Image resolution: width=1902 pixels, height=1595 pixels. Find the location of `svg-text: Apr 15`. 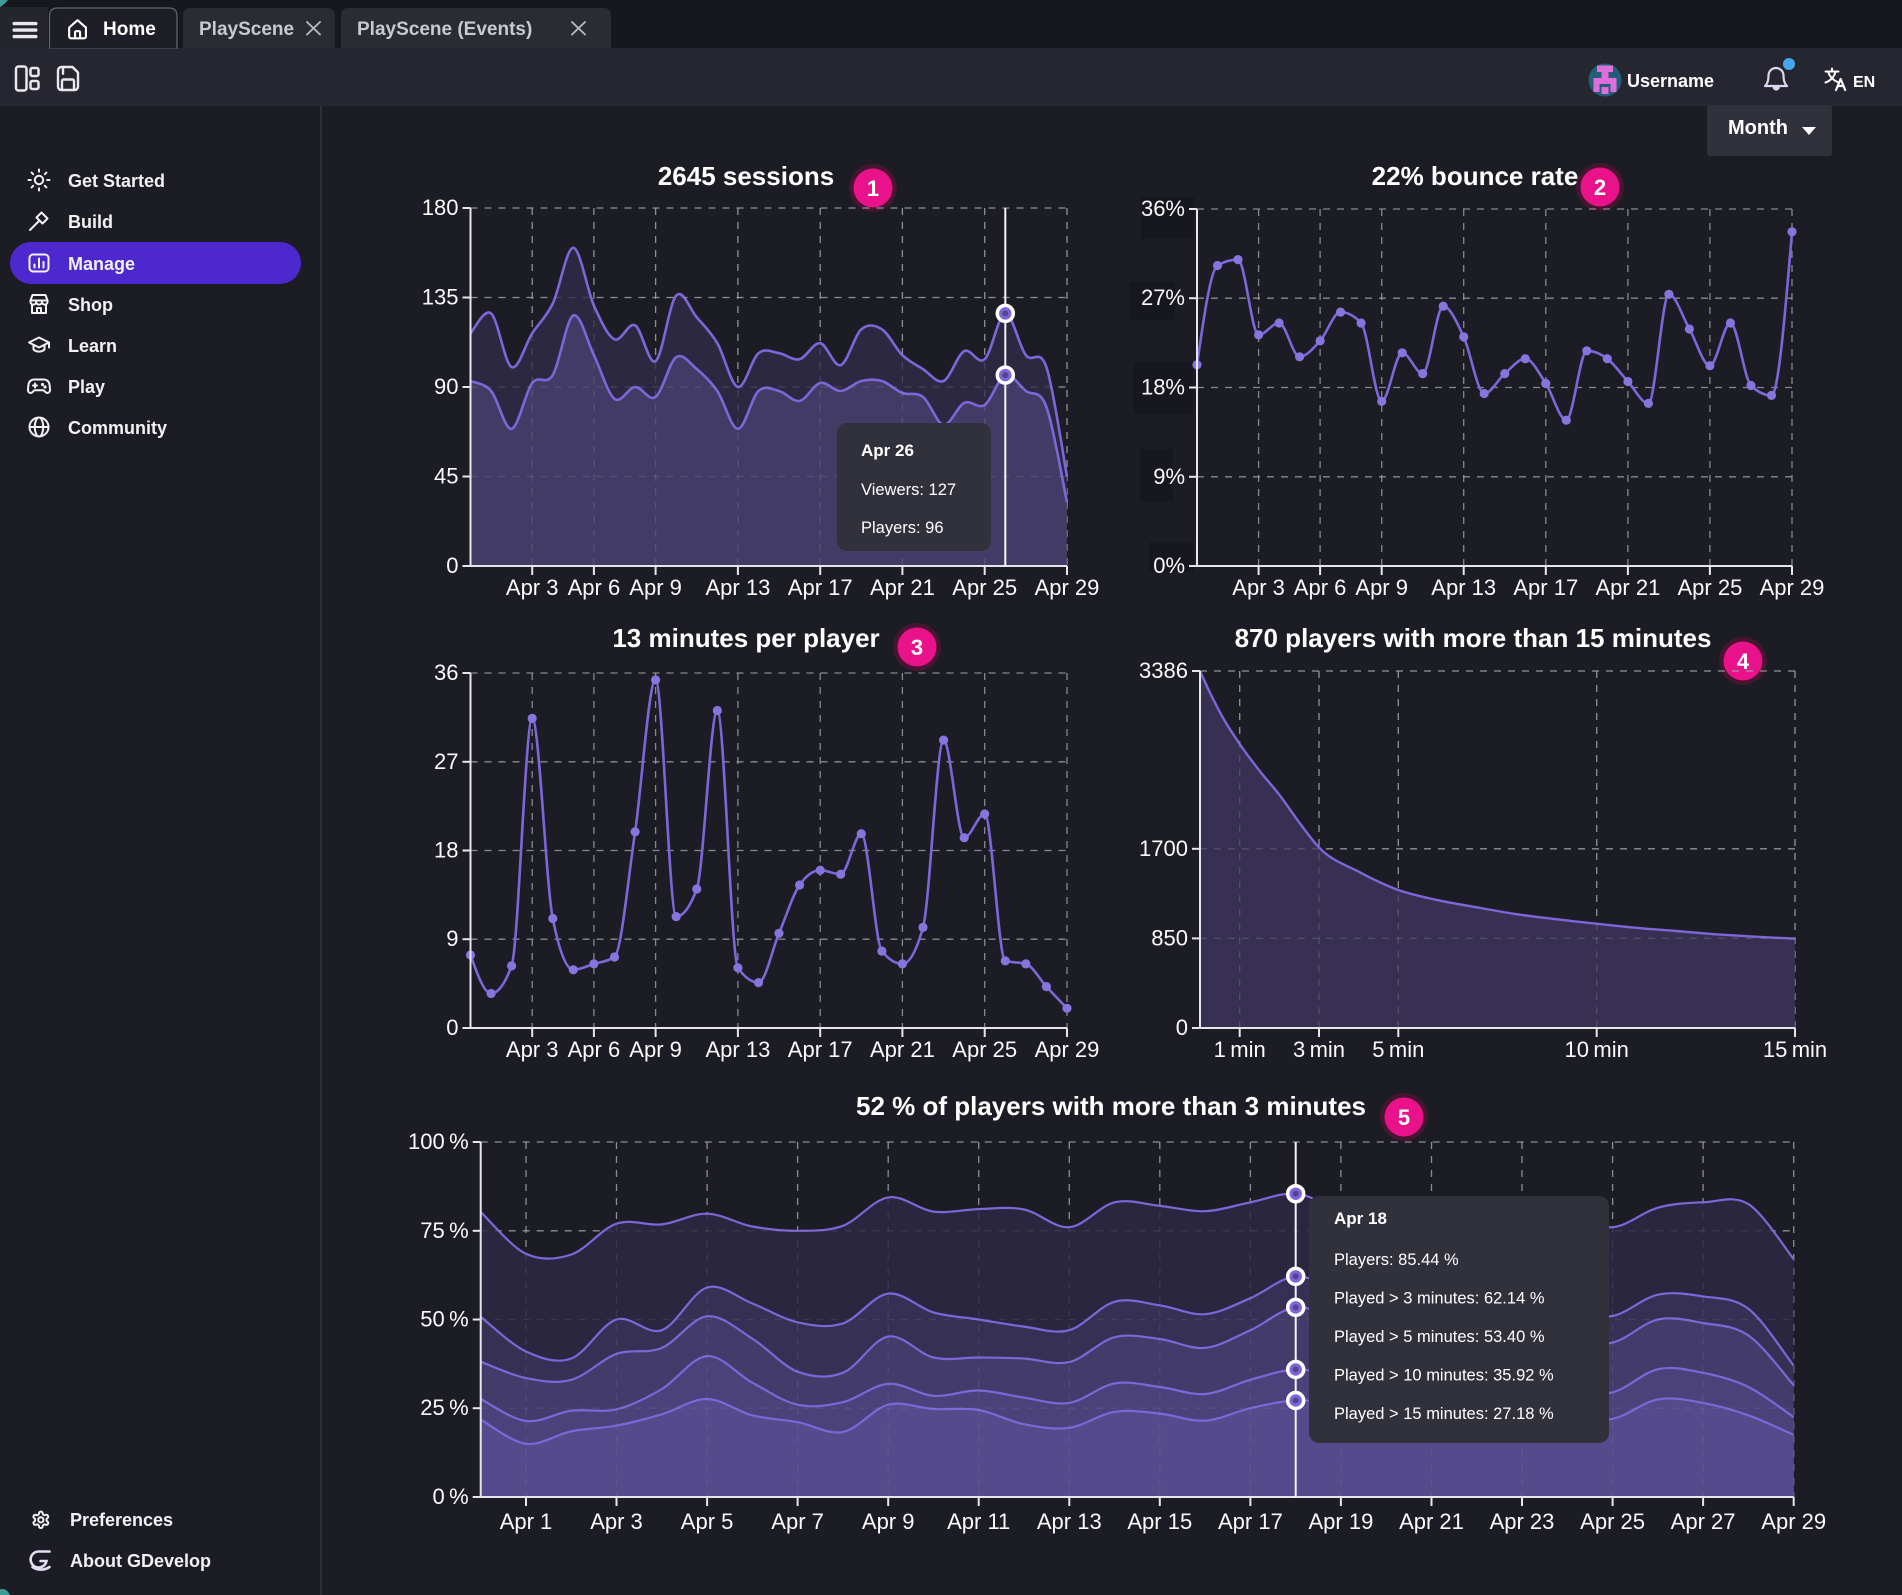

svg-text: Apr 15 is located at coordinates (1159, 1521).